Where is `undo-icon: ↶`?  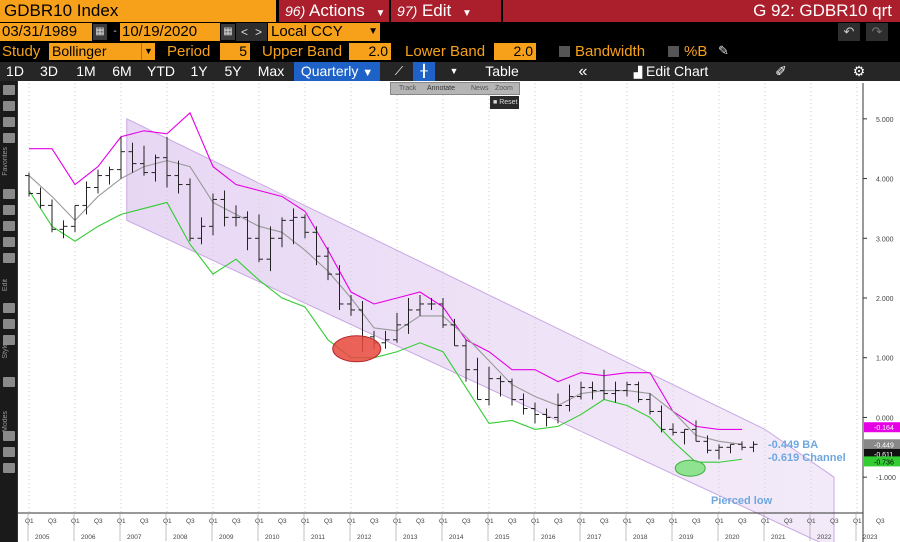 undo-icon: ↶ is located at coordinates (849, 32).